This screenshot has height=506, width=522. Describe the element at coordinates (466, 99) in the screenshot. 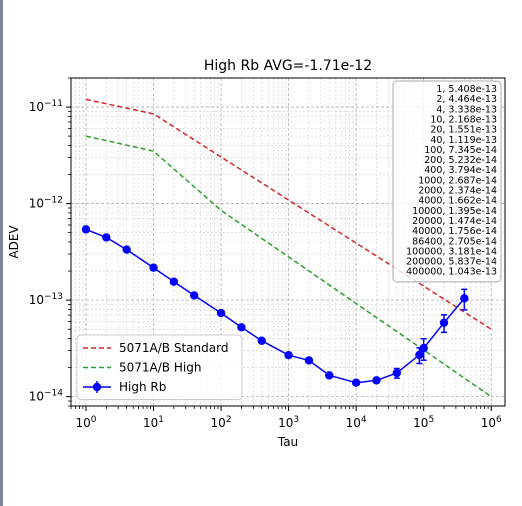

I see `value-table-line: 2, 4.464e-13` at that location.